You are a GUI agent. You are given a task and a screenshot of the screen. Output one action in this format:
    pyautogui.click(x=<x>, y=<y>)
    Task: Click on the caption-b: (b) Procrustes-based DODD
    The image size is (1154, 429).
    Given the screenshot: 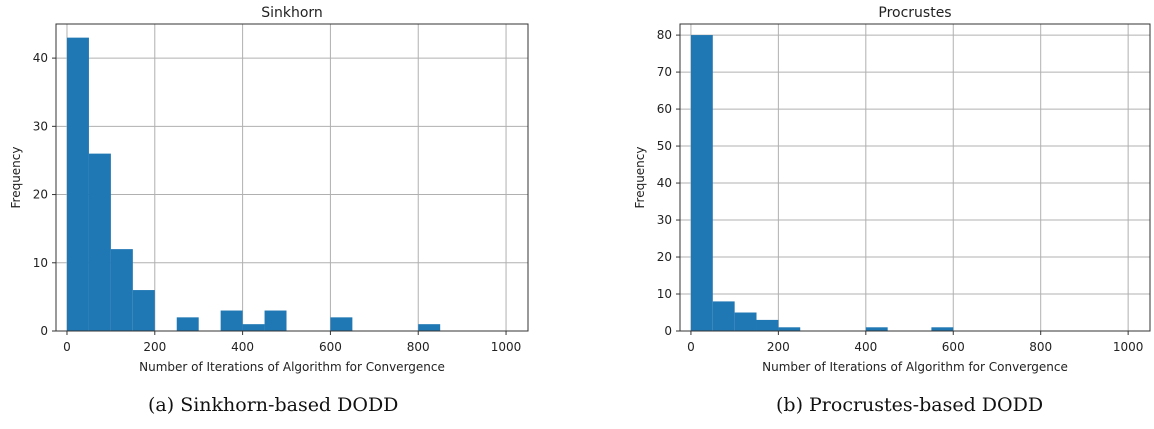 What is the action you would take?
    pyautogui.click(x=910, y=405)
    